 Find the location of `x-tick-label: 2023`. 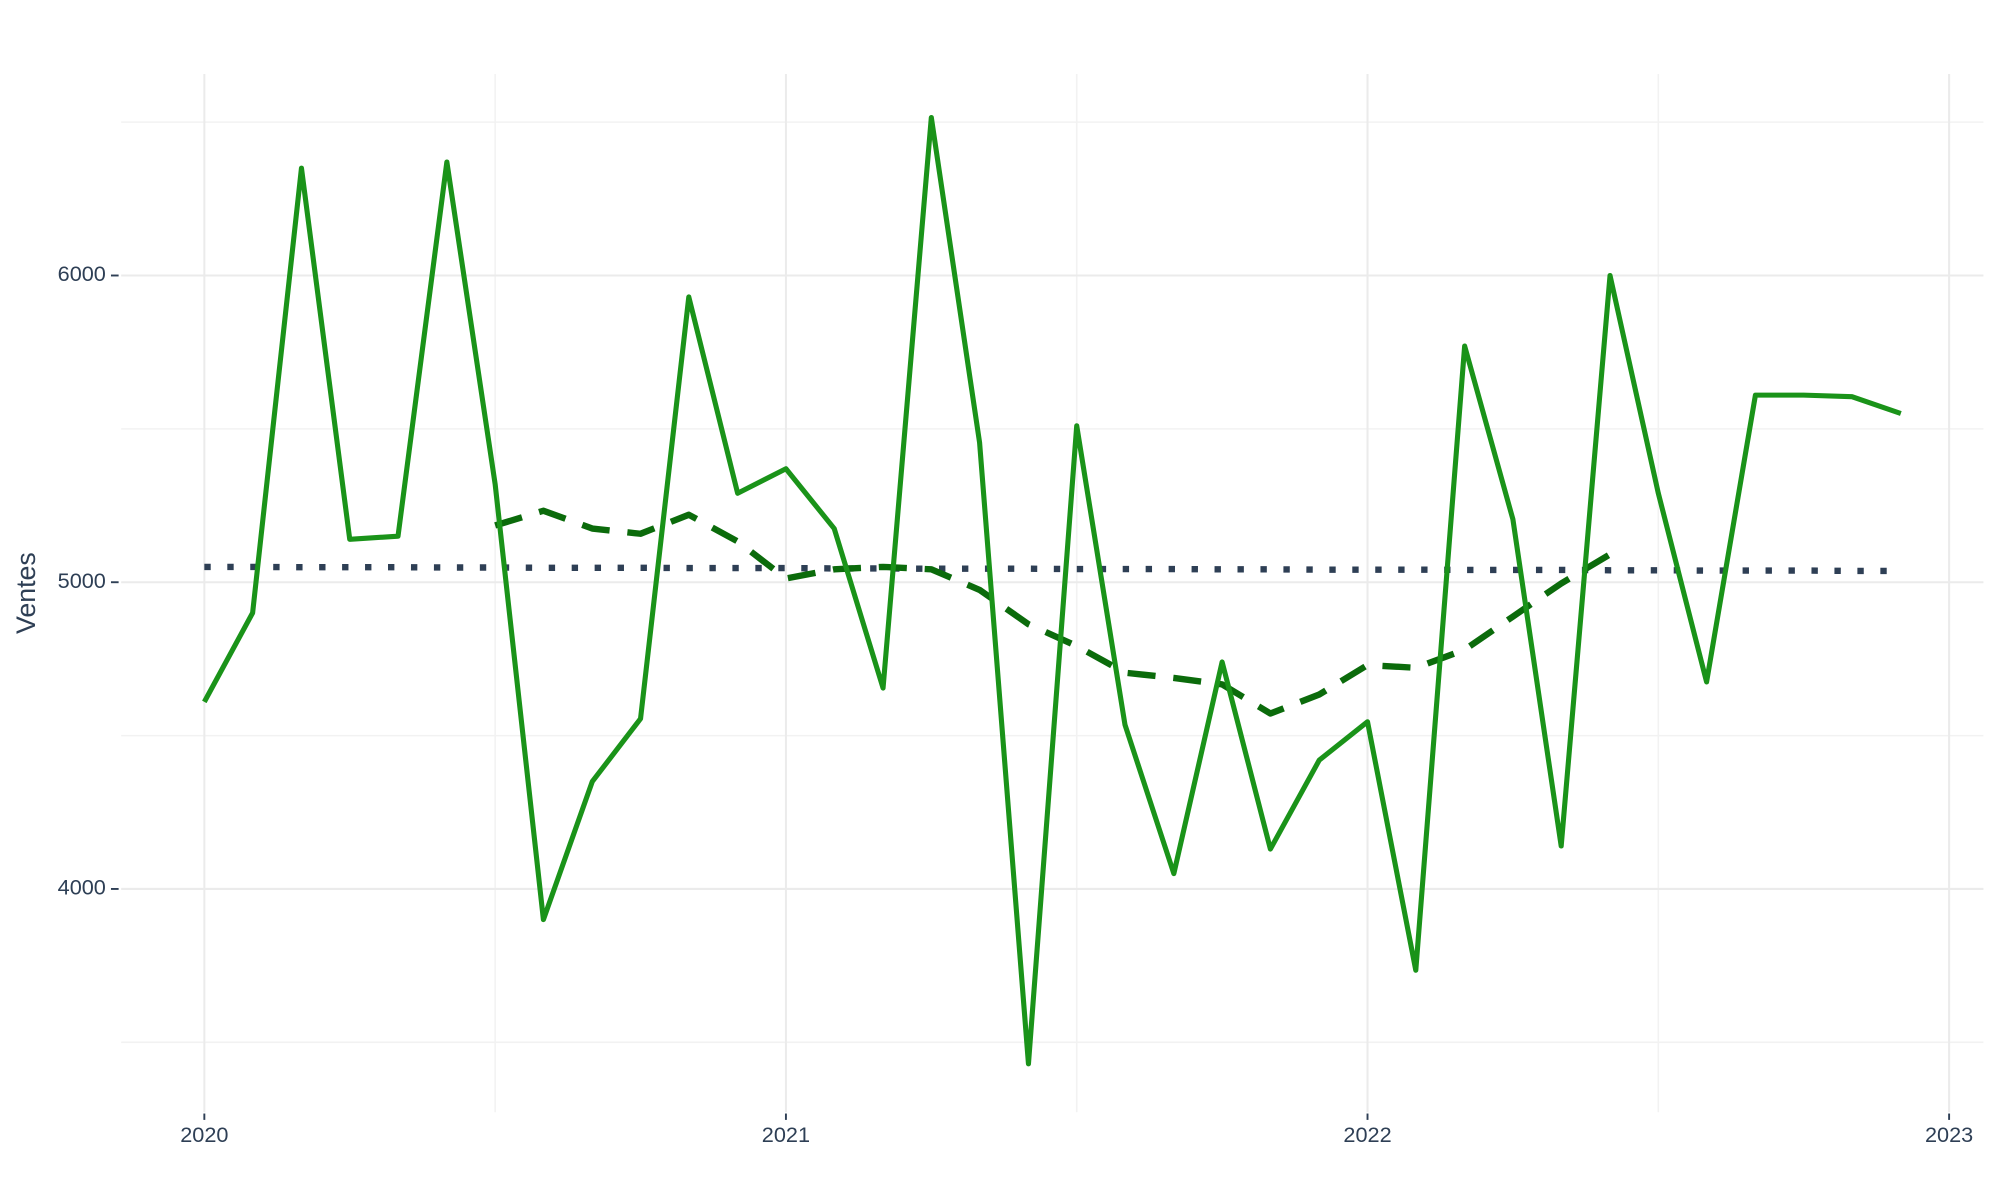

x-tick-label: 2023 is located at coordinates (1949, 1134).